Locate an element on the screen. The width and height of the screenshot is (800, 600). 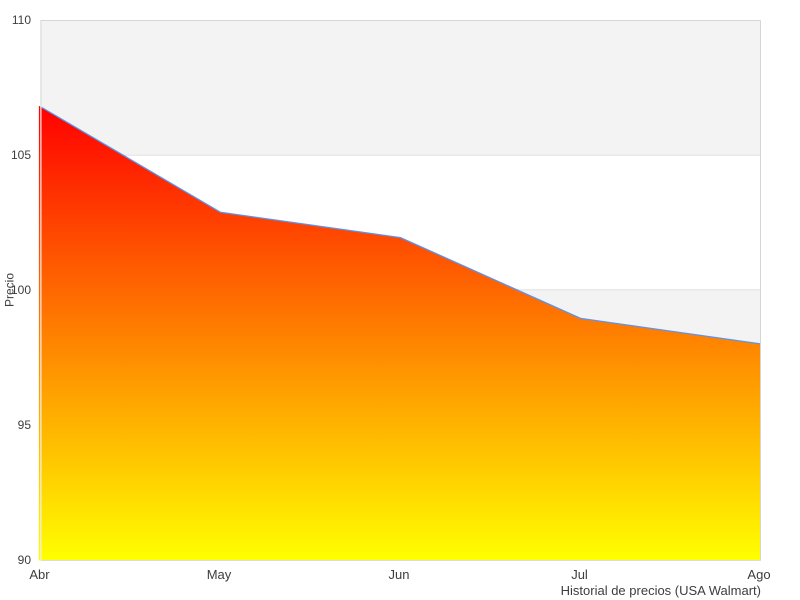
svg-text: 95 is located at coordinates (25, 425).